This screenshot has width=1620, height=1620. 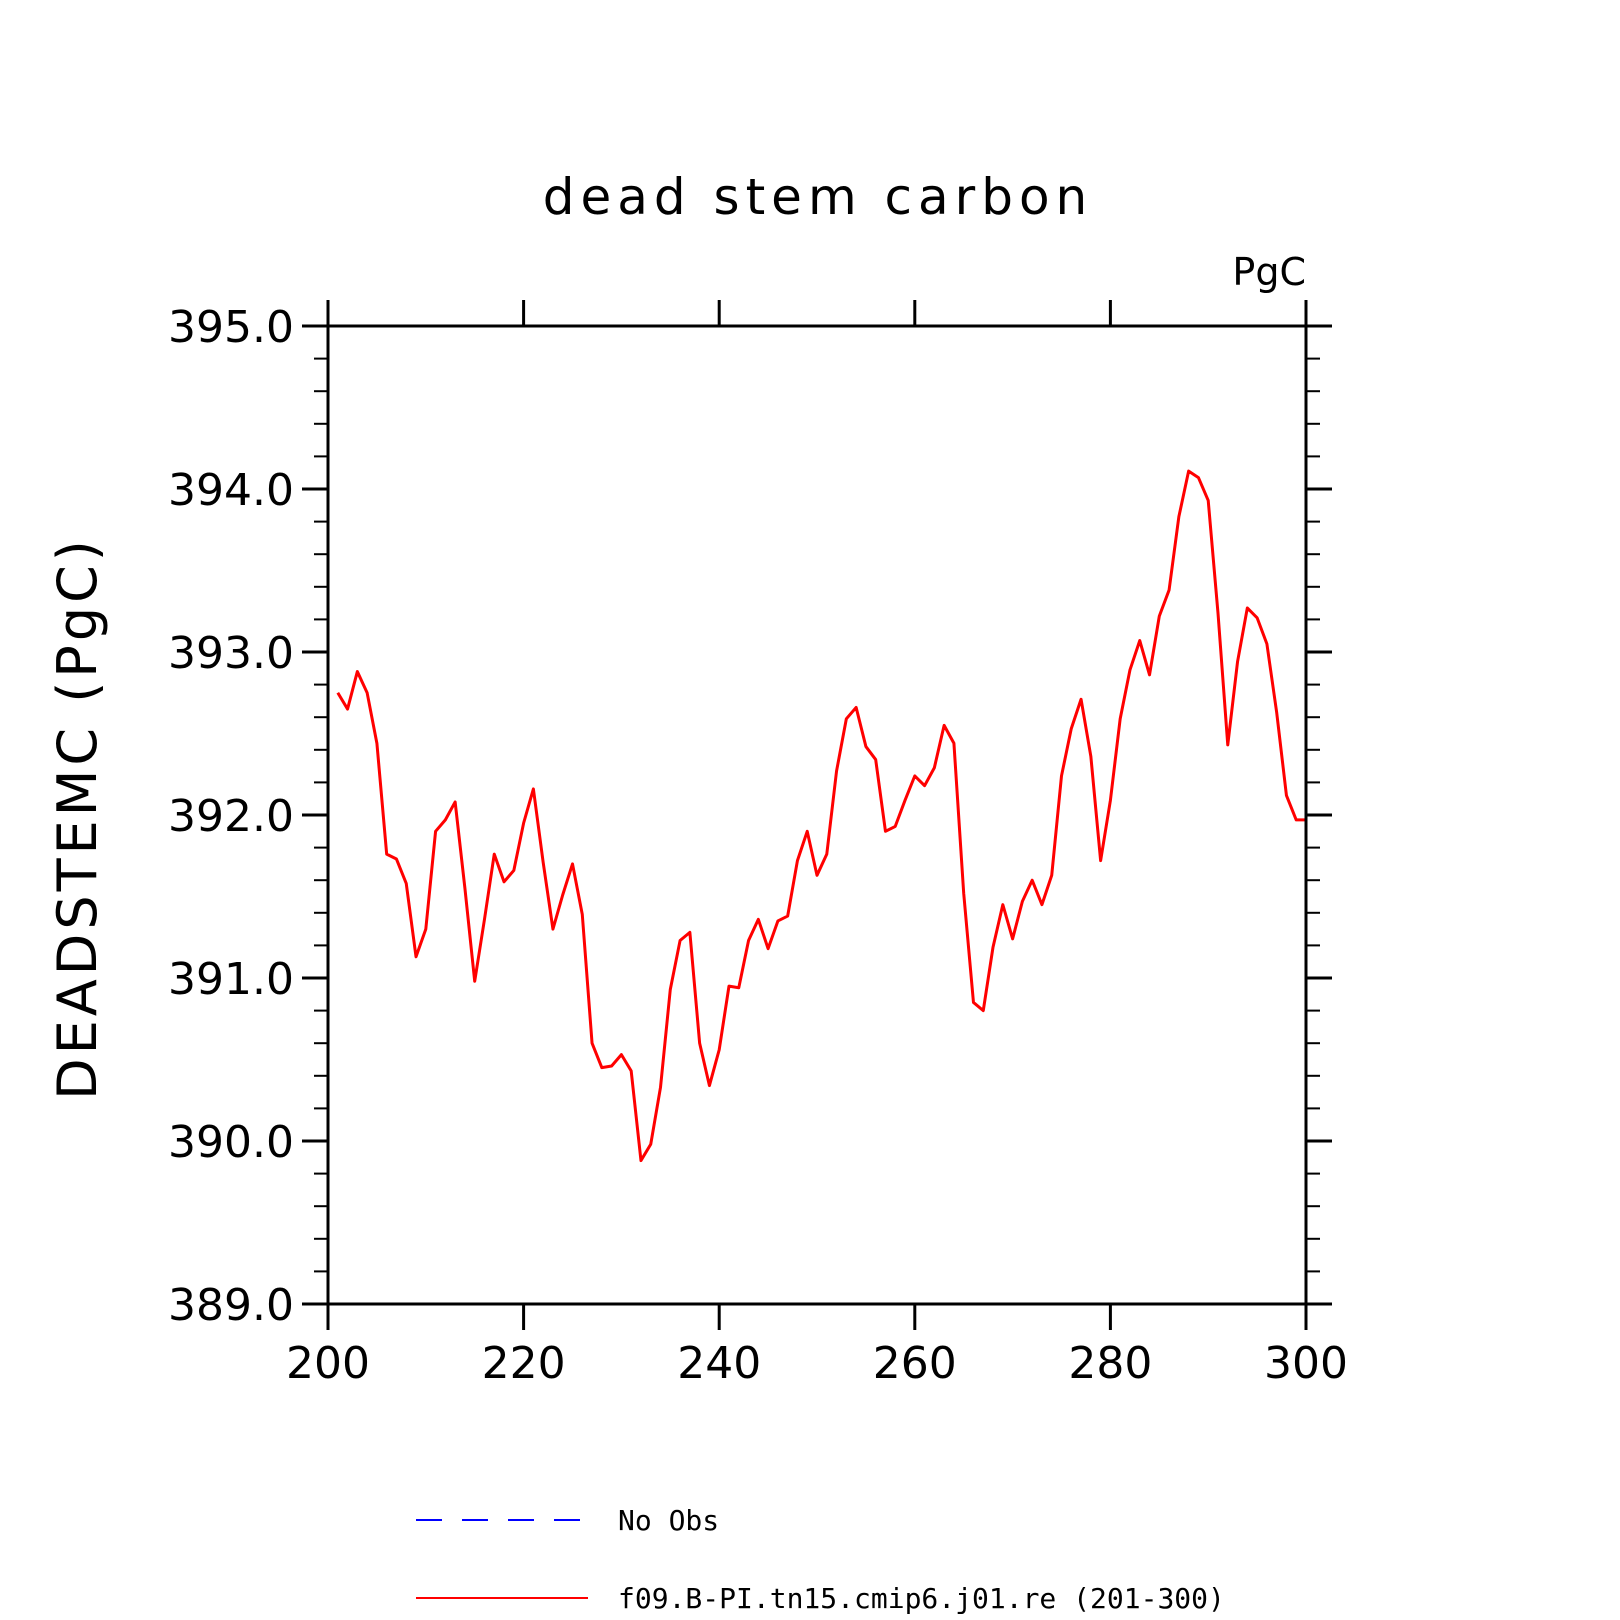 I want to click on y-tick-label: 393.0, so click(x=231, y=653).